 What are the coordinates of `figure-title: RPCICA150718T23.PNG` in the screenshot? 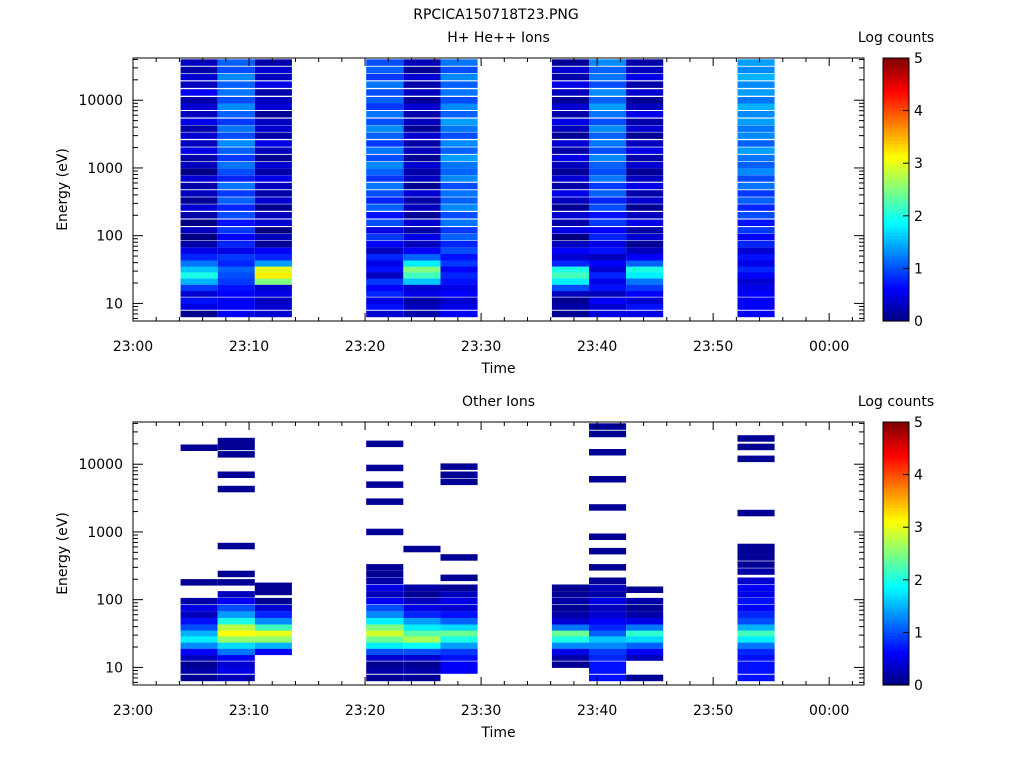 It's located at (495, 15).